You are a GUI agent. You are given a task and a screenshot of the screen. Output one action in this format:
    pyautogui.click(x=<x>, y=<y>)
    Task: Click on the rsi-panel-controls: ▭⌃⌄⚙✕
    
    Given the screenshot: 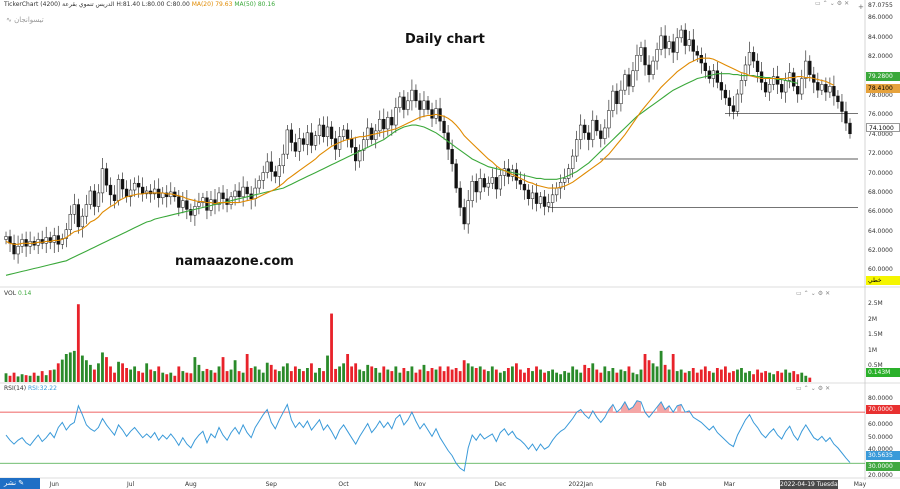 What is the action you would take?
    pyautogui.click(x=814, y=388)
    